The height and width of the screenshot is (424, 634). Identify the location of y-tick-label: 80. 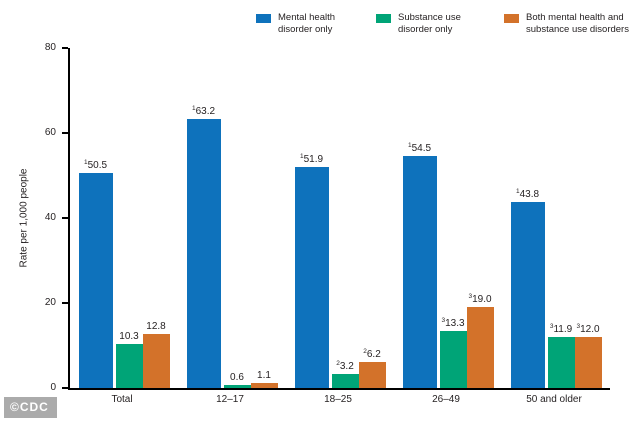
(50, 47).